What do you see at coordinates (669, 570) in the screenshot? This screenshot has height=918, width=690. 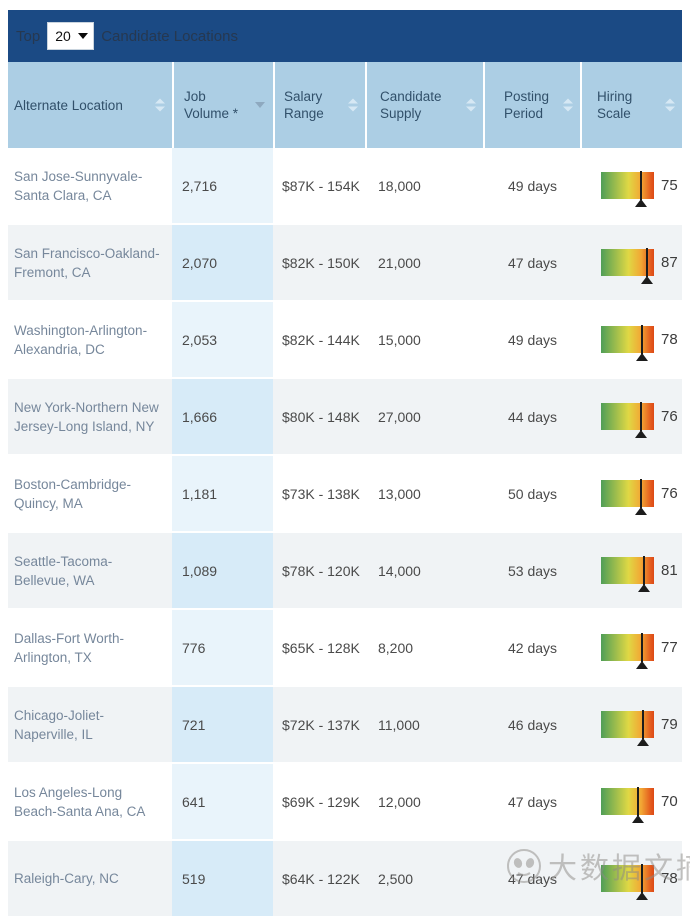 I see `hiring-scale-value: 81` at bounding box center [669, 570].